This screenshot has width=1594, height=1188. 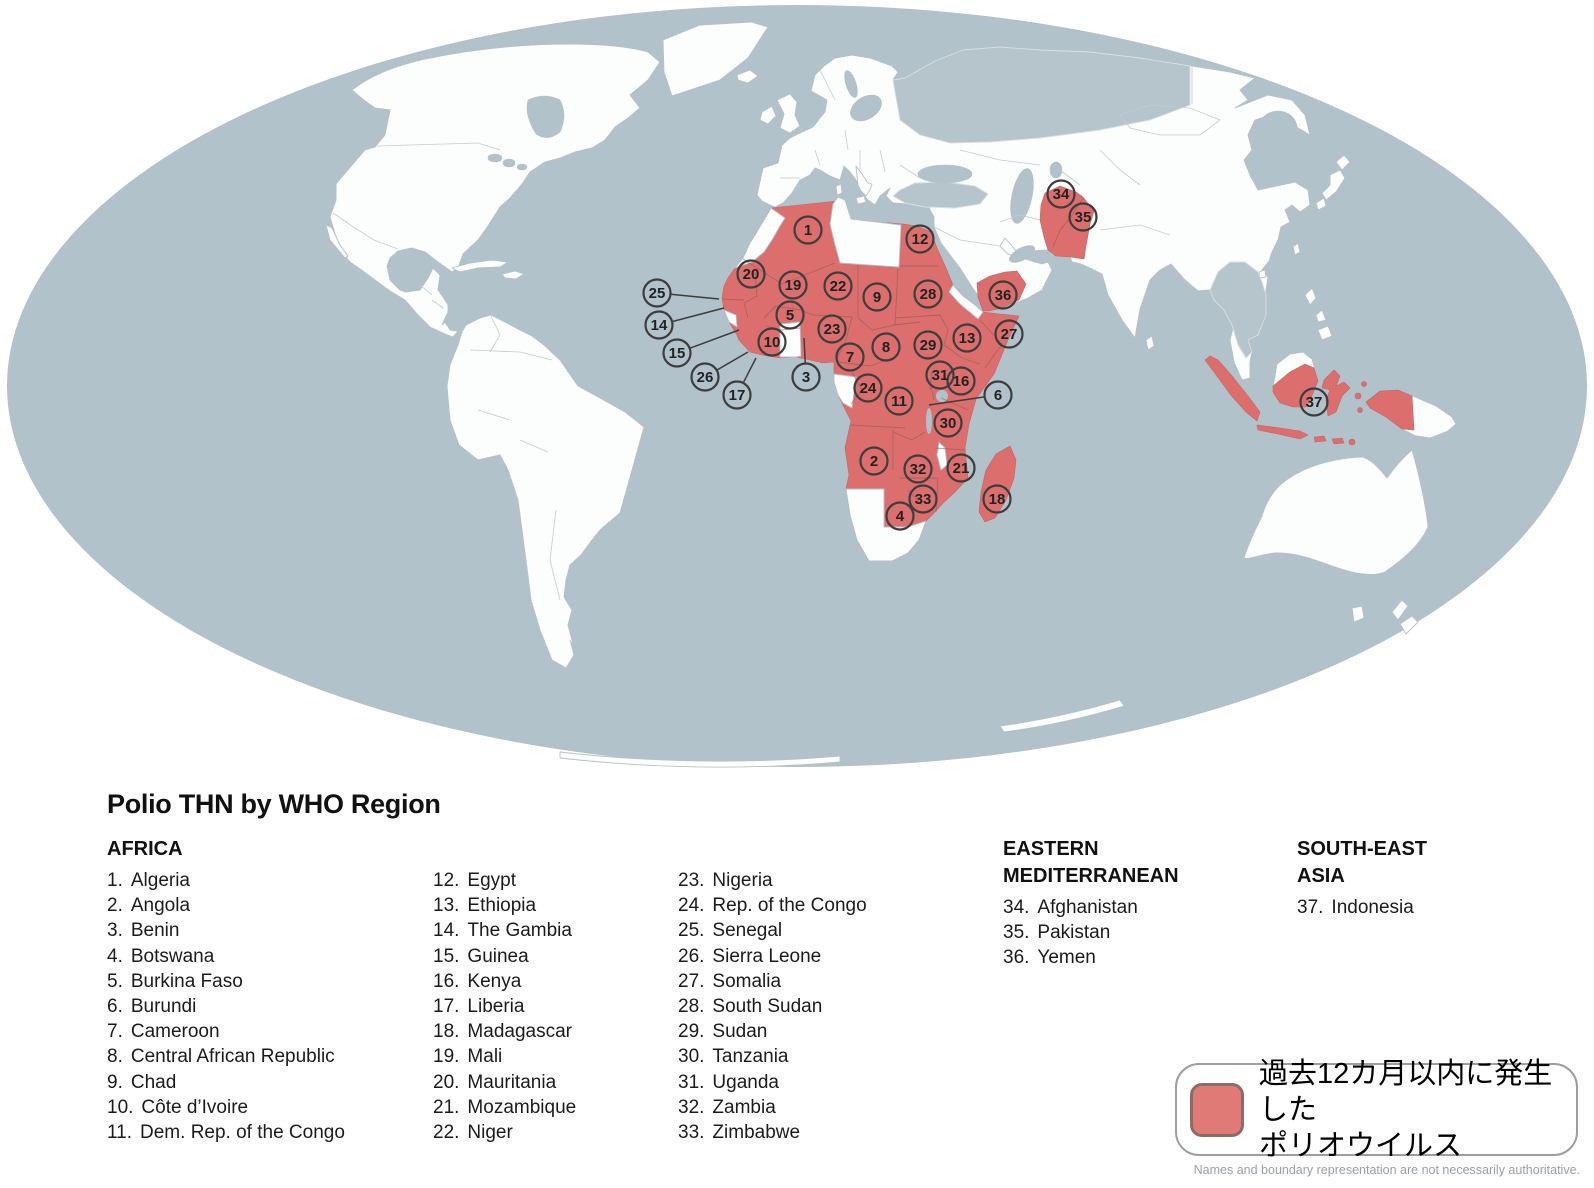 I want to click on country-name: Niger, so click(x=490, y=1133).